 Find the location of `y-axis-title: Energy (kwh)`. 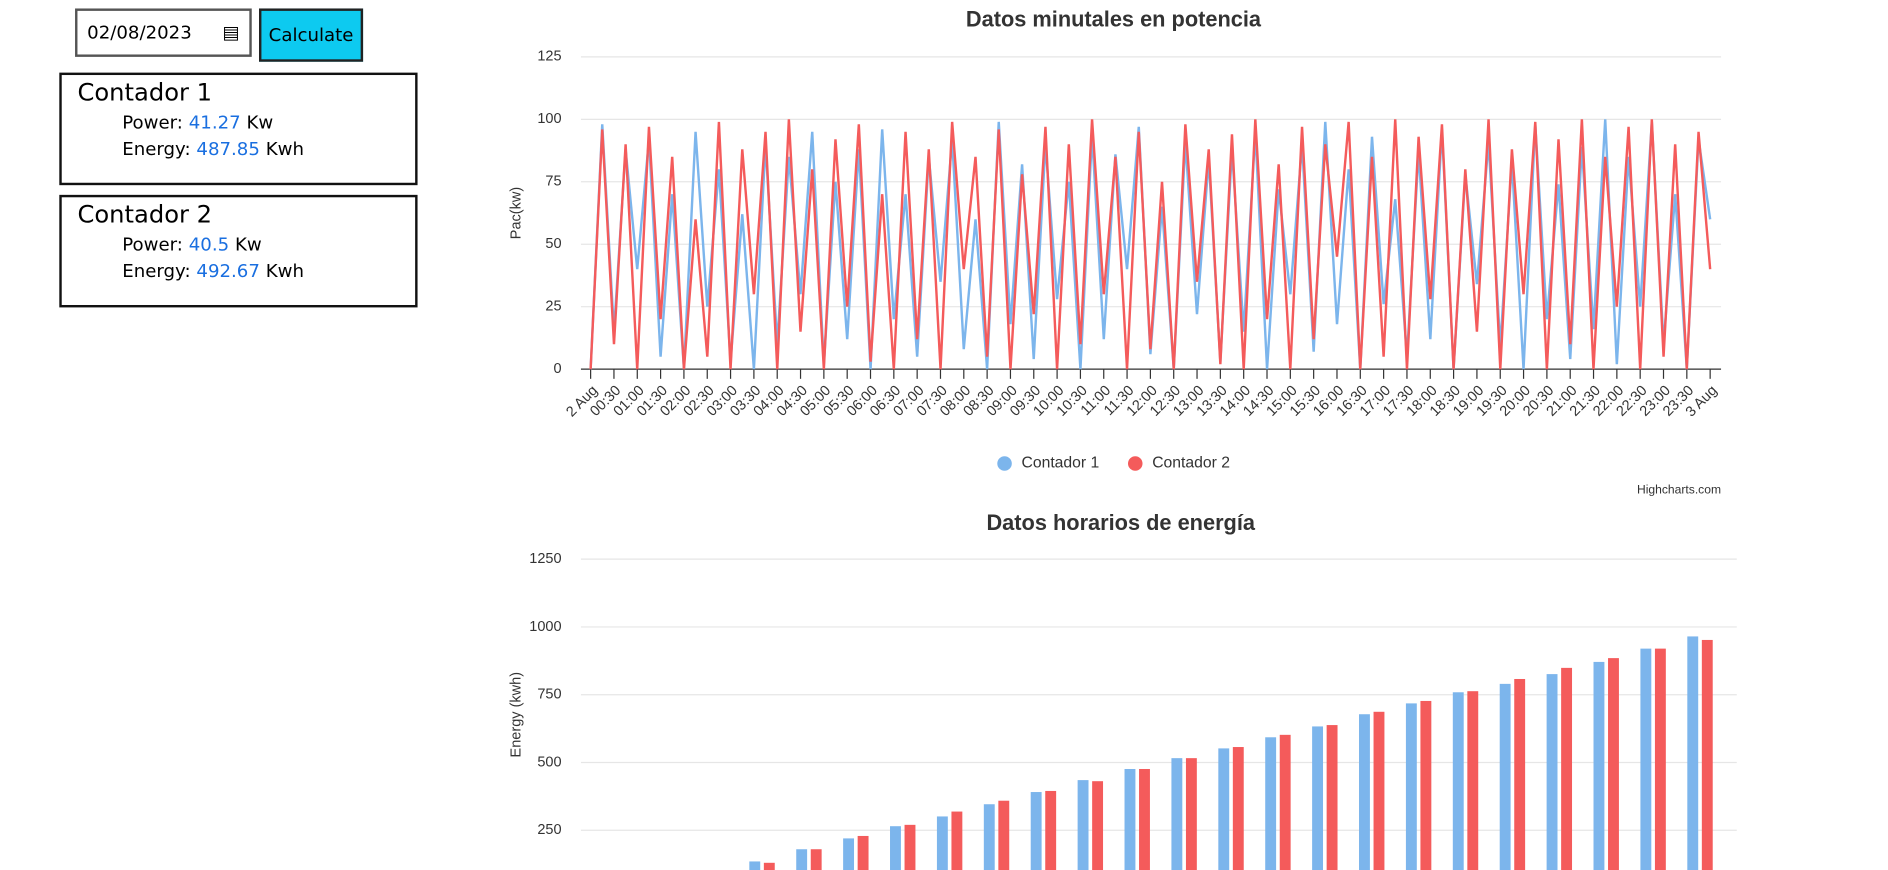

y-axis-title: Energy (kwh) is located at coordinates (517, 715).